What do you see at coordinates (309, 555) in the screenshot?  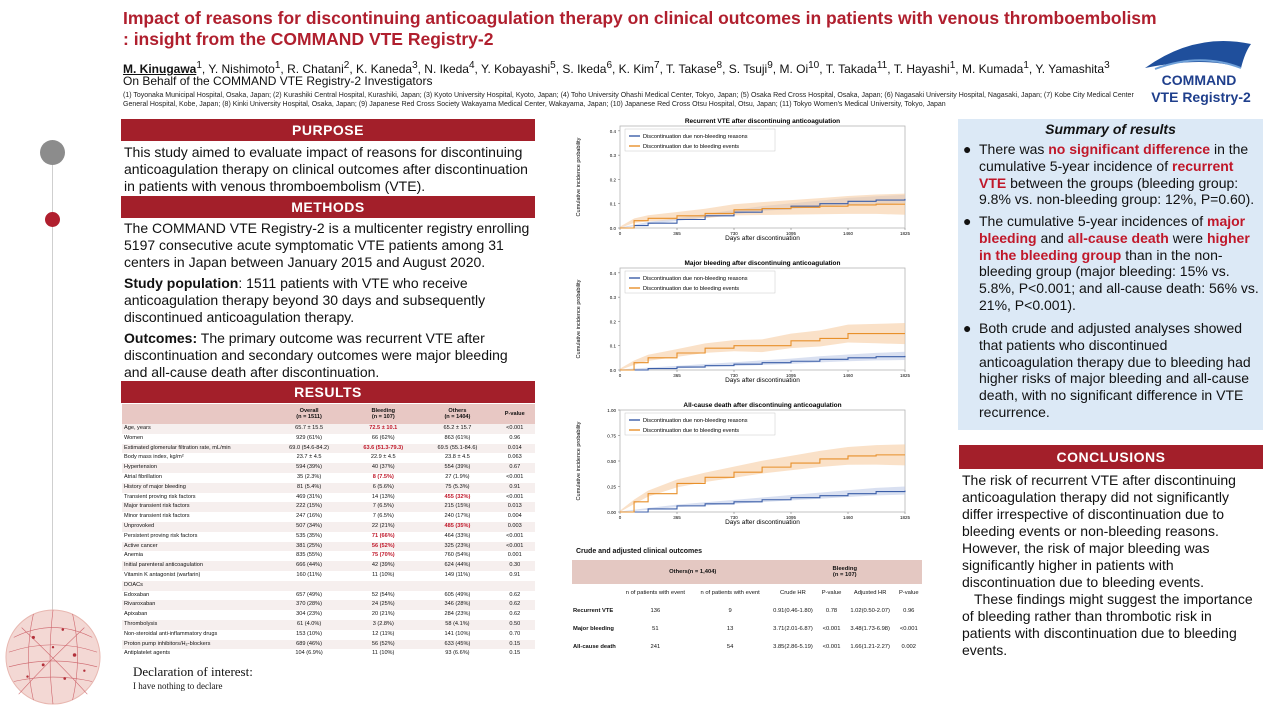 I see `results-cell: 835 (55%)` at bounding box center [309, 555].